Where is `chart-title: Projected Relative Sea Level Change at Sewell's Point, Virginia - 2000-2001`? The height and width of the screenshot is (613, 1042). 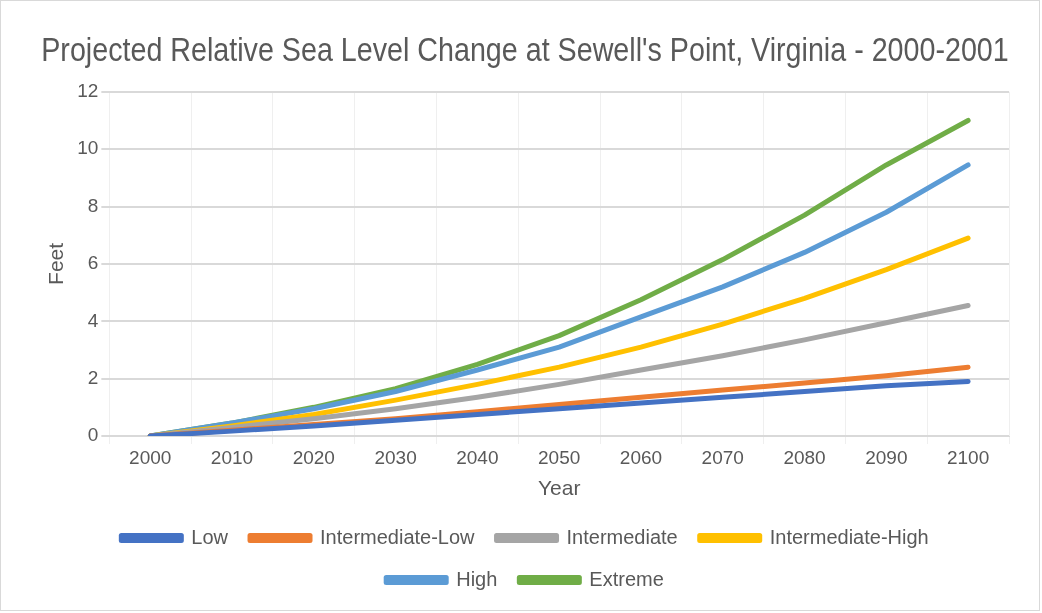 chart-title: Projected Relative Sea Level Change at Sewell's Point, Virginia - 2000-2001 is located at coordinates (525, 49).